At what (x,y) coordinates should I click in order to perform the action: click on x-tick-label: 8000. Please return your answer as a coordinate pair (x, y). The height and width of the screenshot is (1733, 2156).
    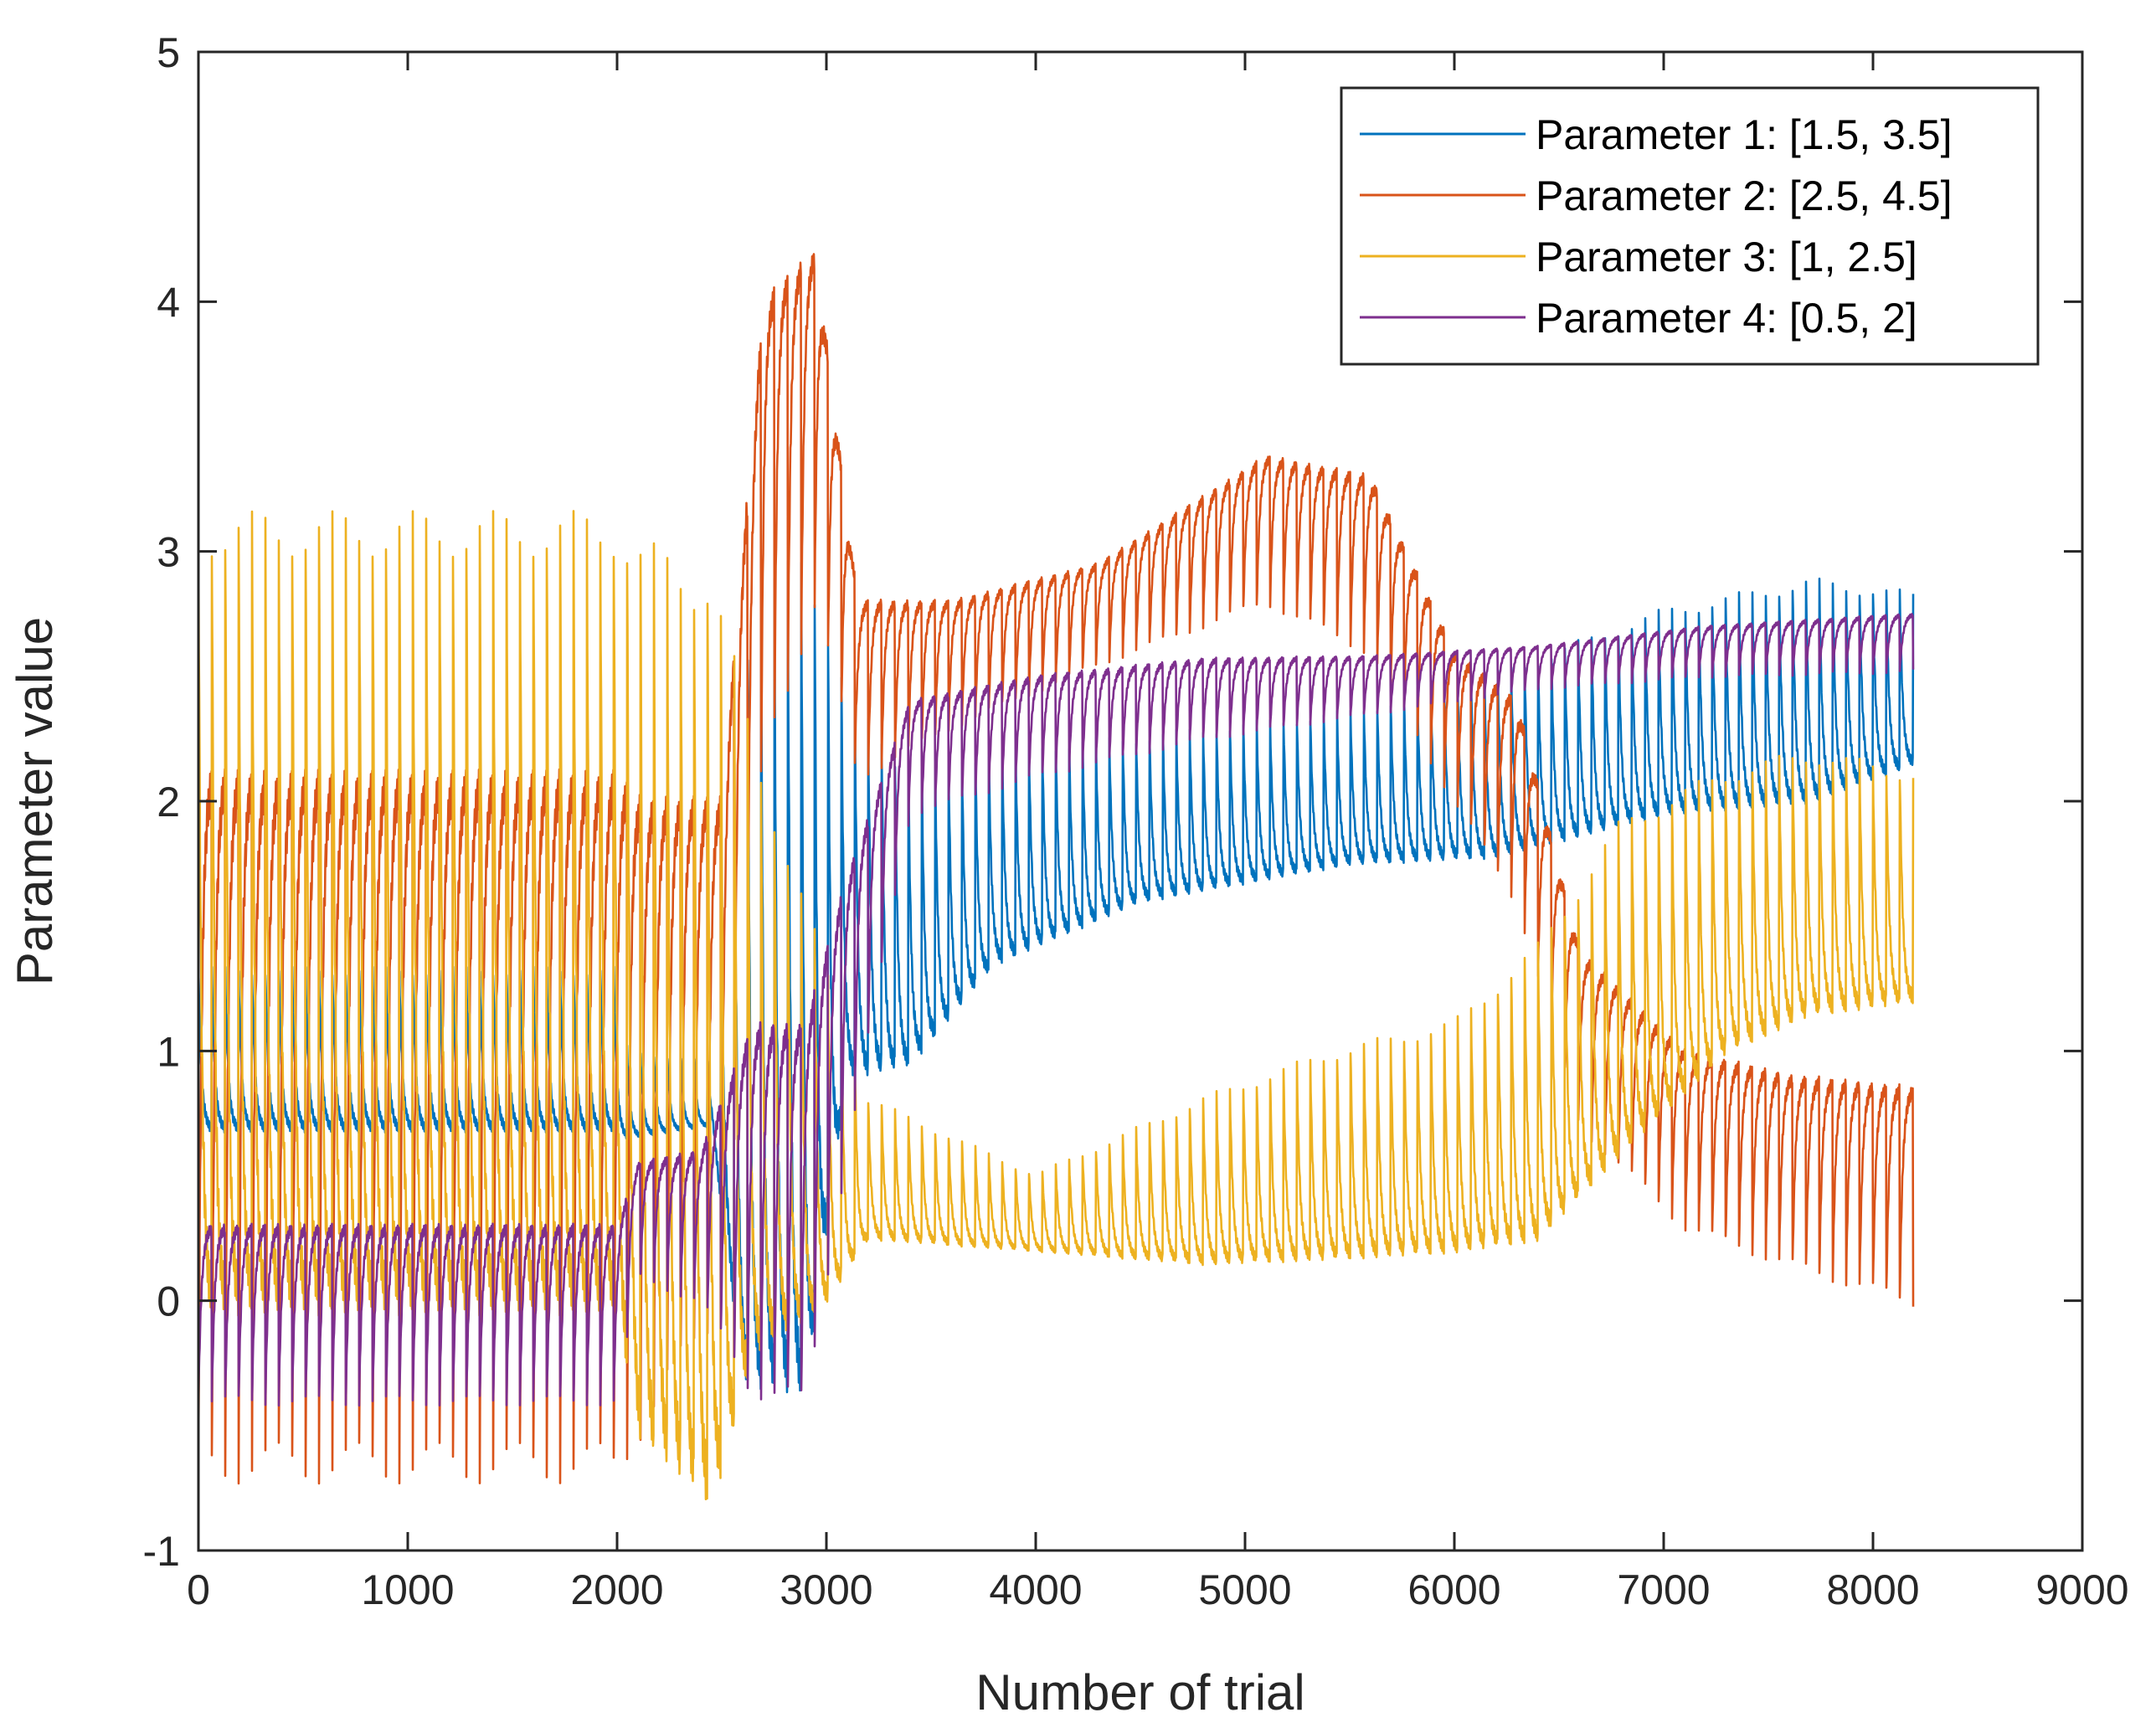
    Looking at the image, I should click on (1872, 1589).